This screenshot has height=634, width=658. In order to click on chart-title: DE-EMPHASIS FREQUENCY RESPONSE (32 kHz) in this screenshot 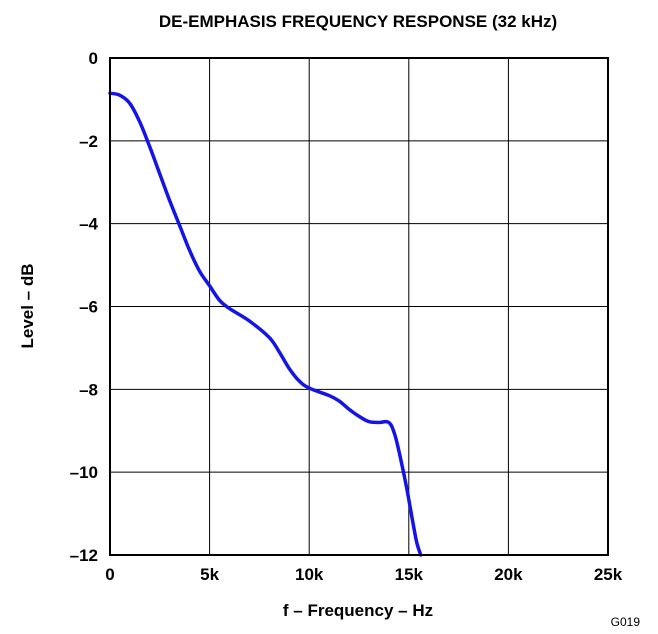, I will do `click(358, 21)`.